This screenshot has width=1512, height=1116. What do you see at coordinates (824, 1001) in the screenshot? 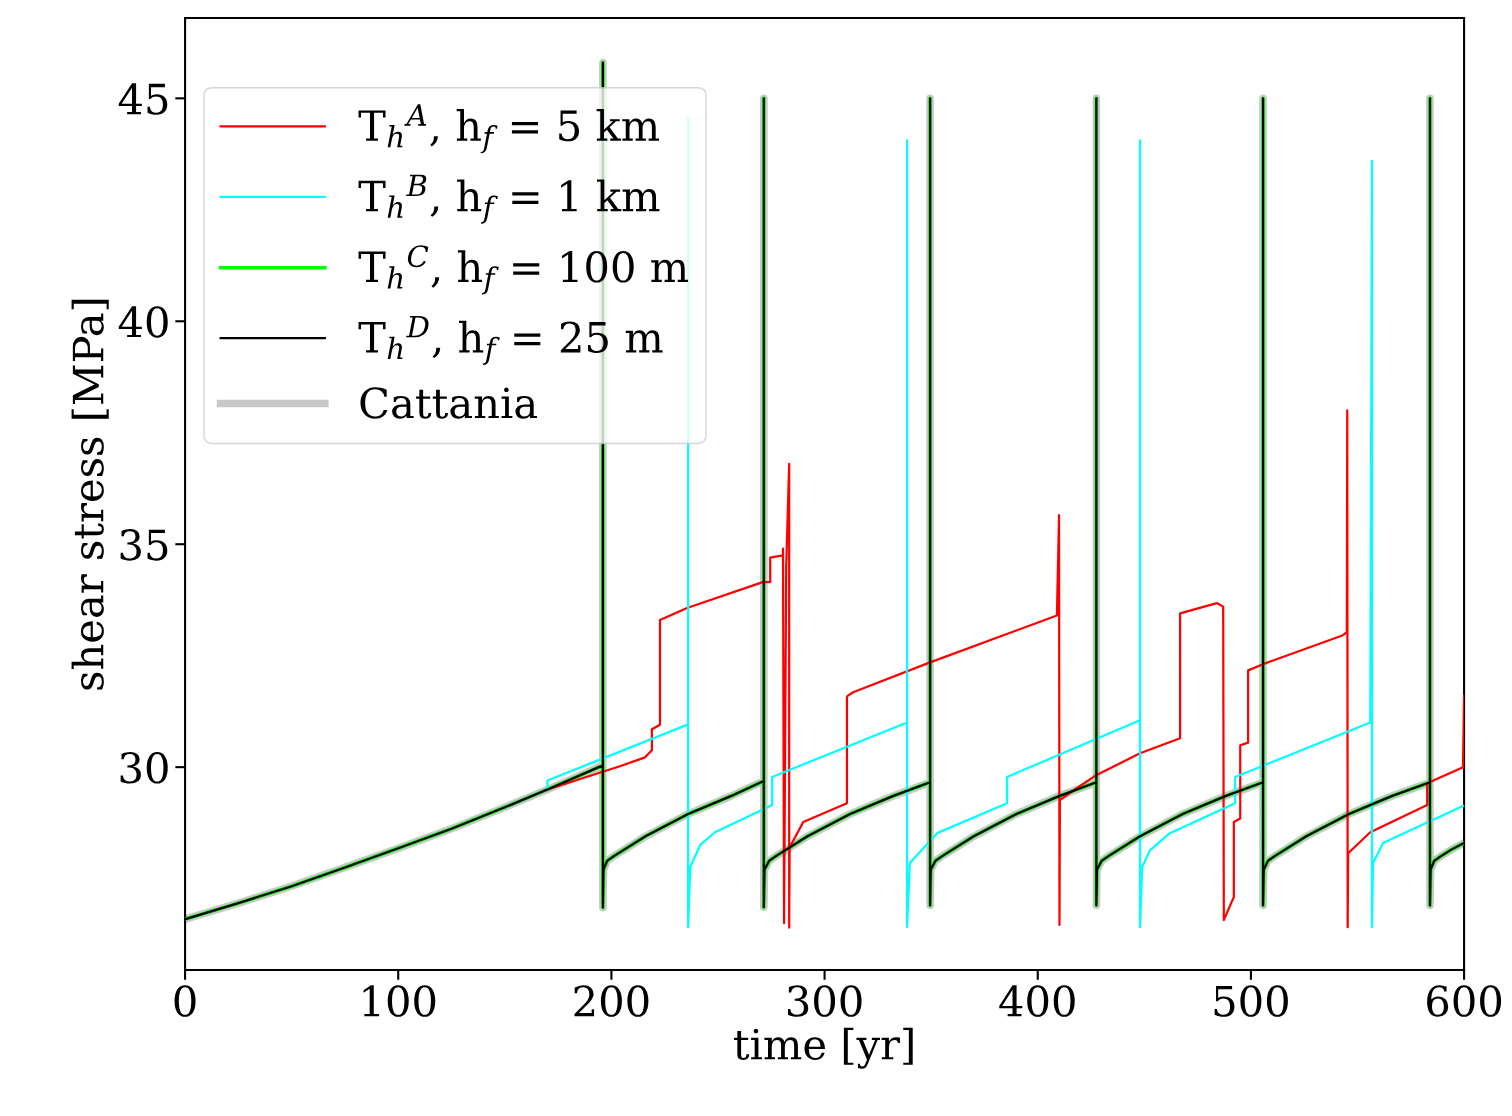
I see `x-tick-label: 300` at bounding box center [824, 1001].